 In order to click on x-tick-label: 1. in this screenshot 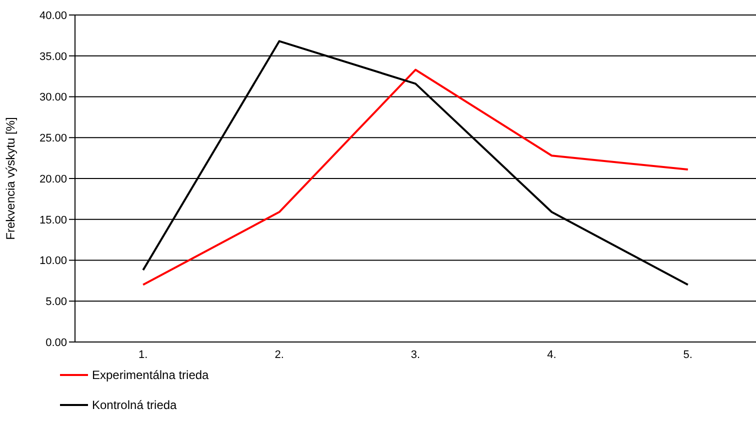, I will do `click(143, 354)`.